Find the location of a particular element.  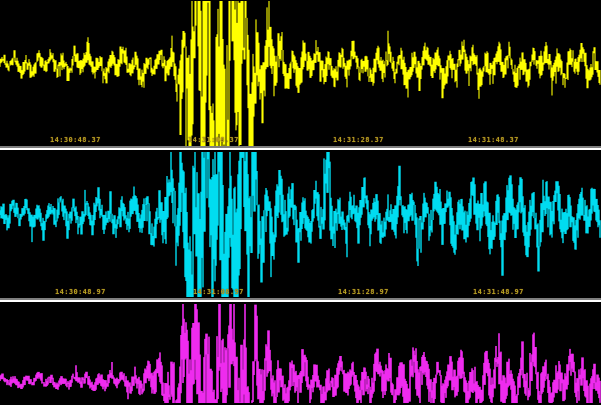

time-label: 14:31:28.37 is located at coordinates (358, 140).